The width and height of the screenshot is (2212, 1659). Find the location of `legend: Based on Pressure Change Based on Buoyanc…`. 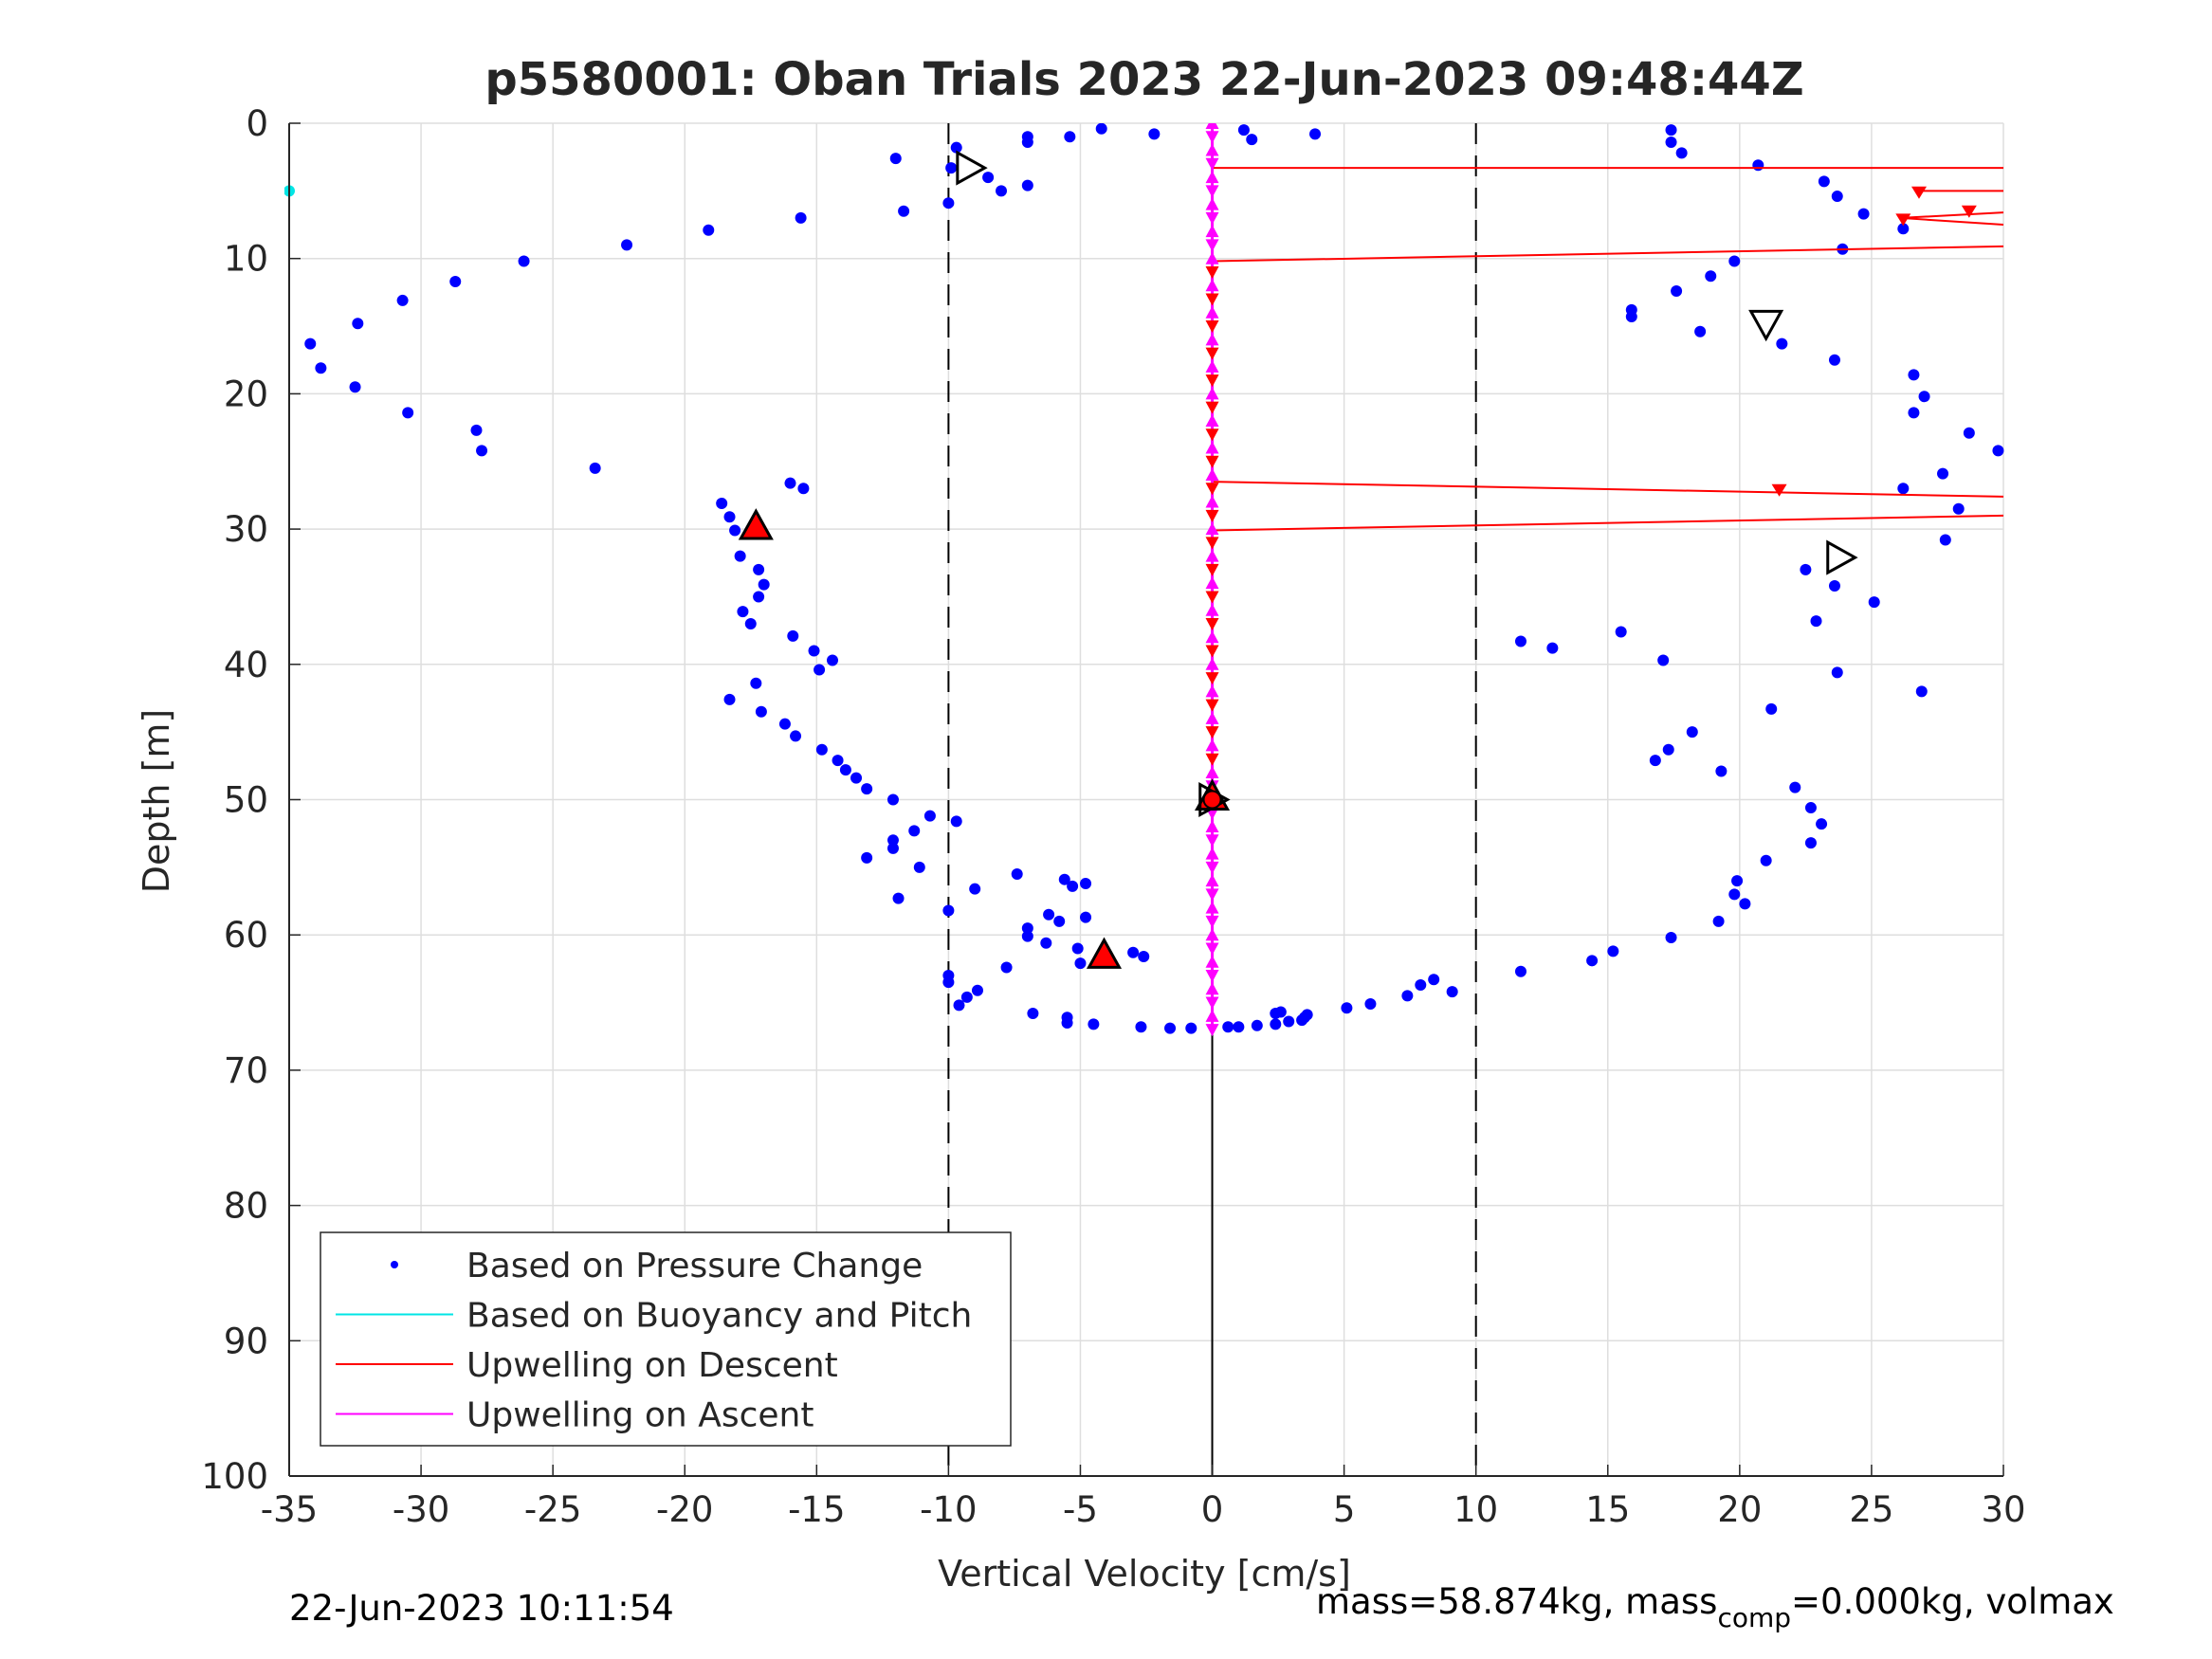

legend: Based on Pressure Change Based on Buoyanc… is located at coordinates (666, 1339).